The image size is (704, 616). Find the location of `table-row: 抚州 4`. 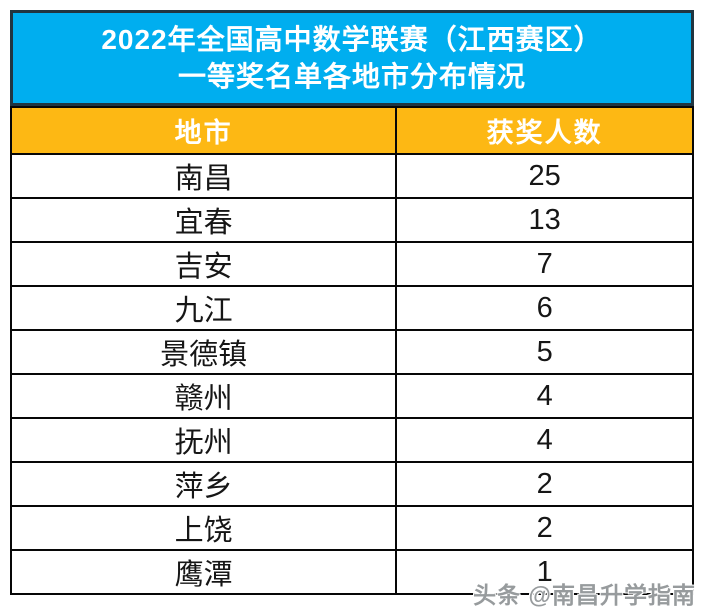

table-row: 抚州 4 is located at coordinates (351, 440).